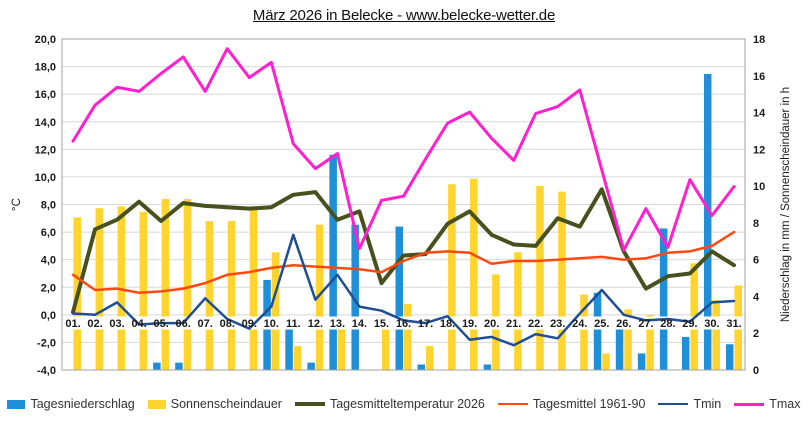  I want to click on legend-label: Tagesmitteltemperatur 2026, so click(407, 404).